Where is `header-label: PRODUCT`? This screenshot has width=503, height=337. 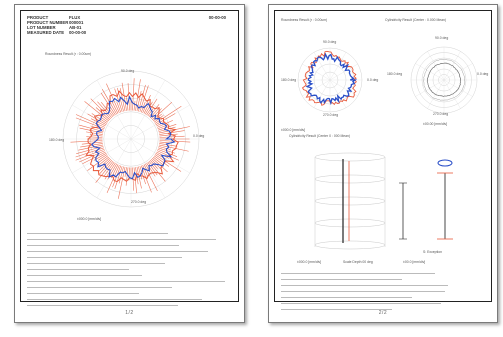
header-label: PRODUCT is located at coordinates (38, 17).